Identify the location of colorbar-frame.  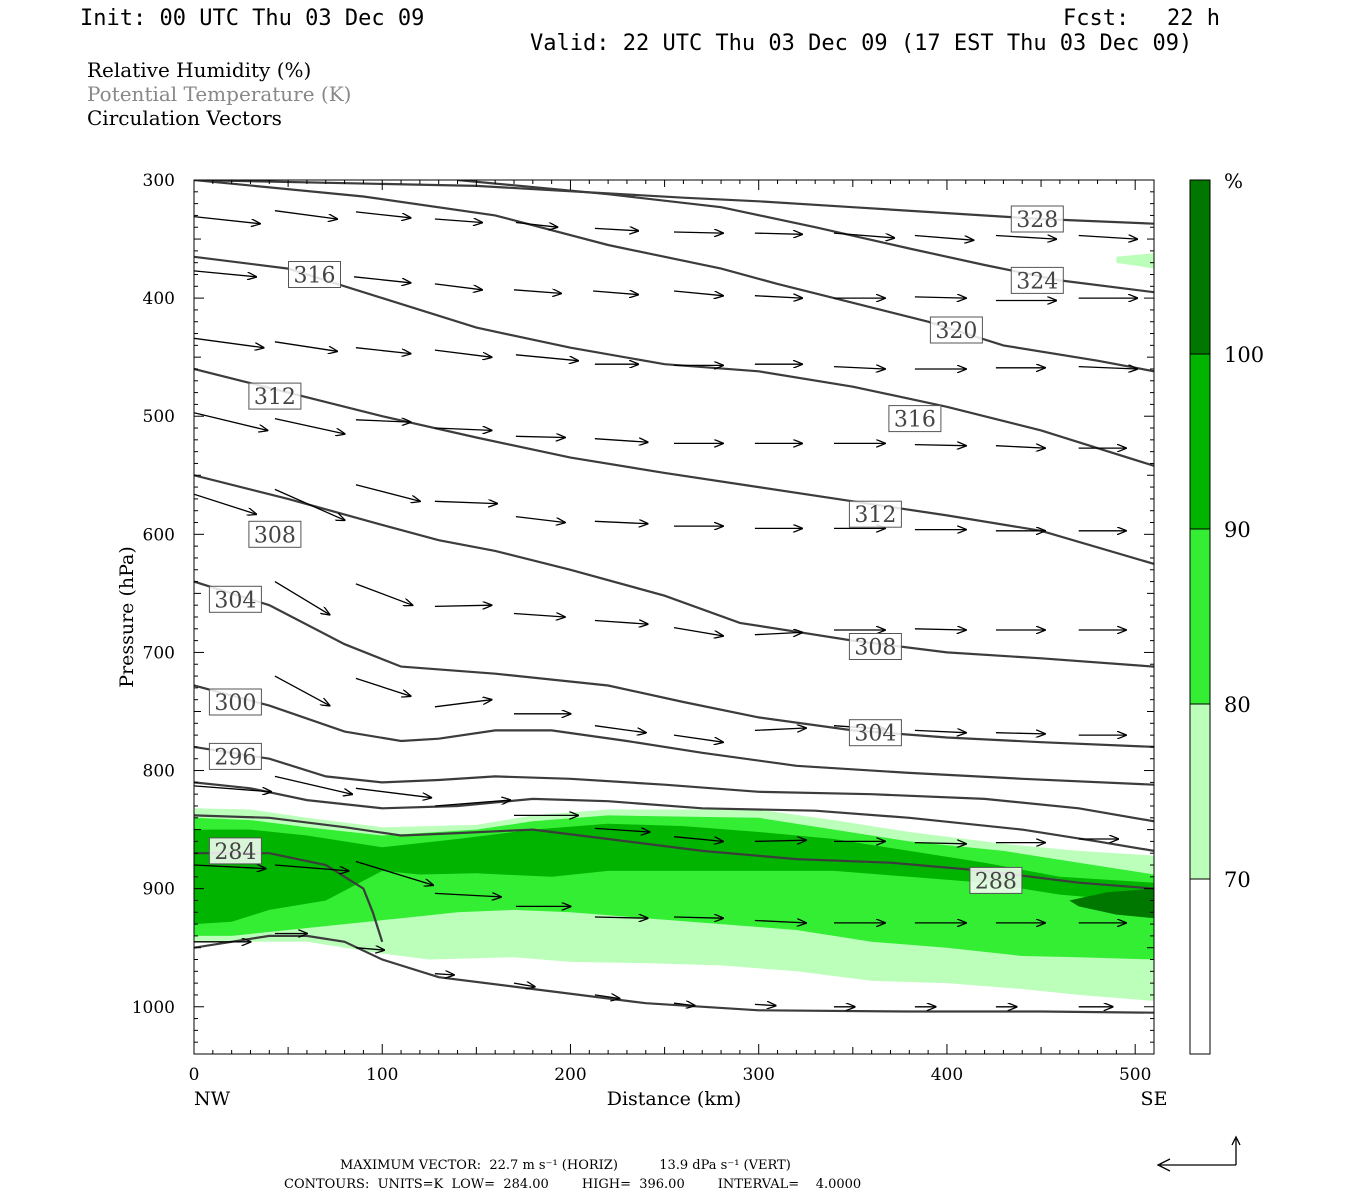
(1200, 617).